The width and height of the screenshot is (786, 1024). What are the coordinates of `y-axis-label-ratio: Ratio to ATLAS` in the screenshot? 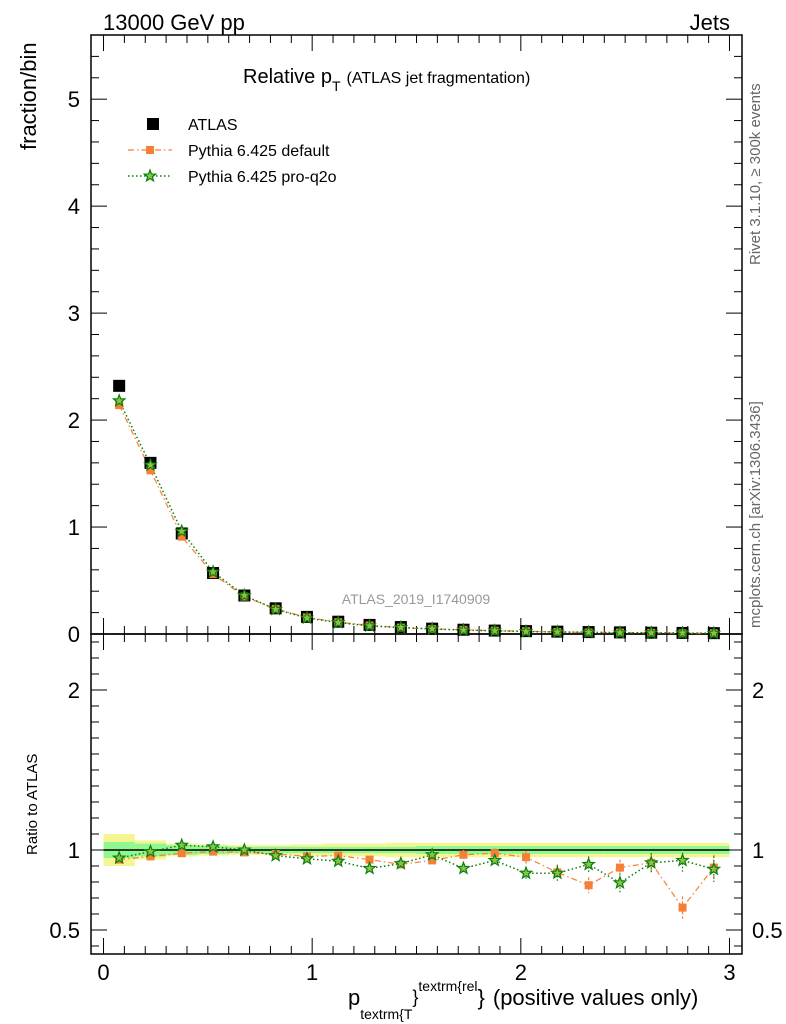 It's located at (32, 804).